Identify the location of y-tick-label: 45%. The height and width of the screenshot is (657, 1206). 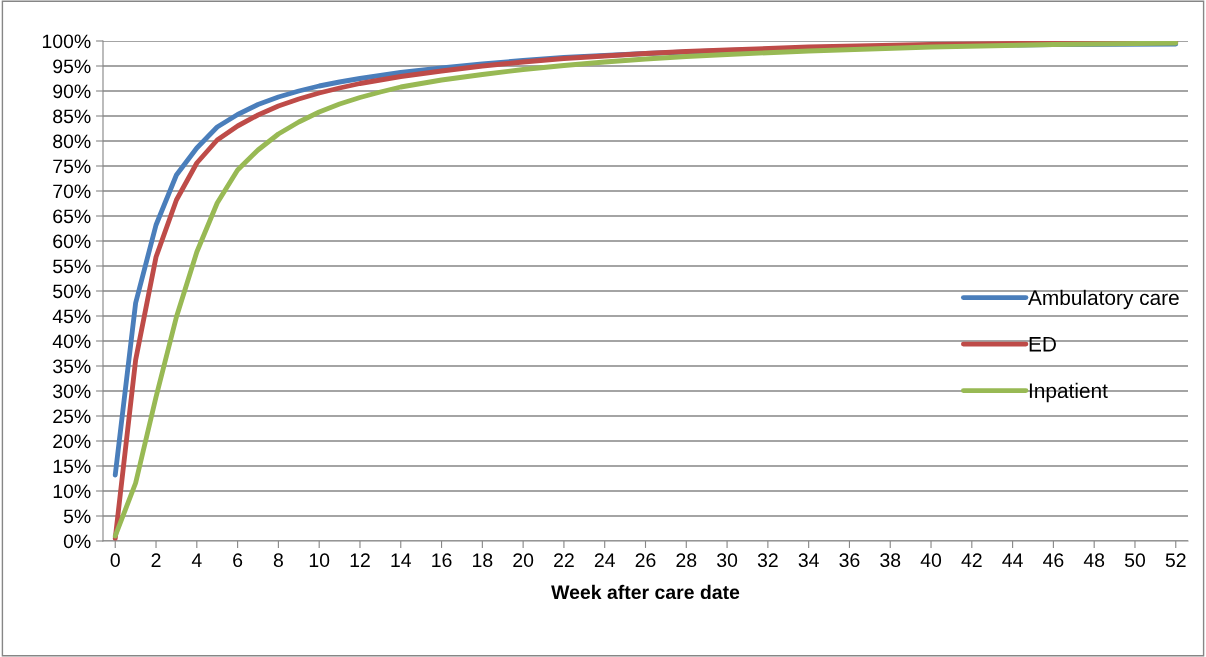
(71, 316).